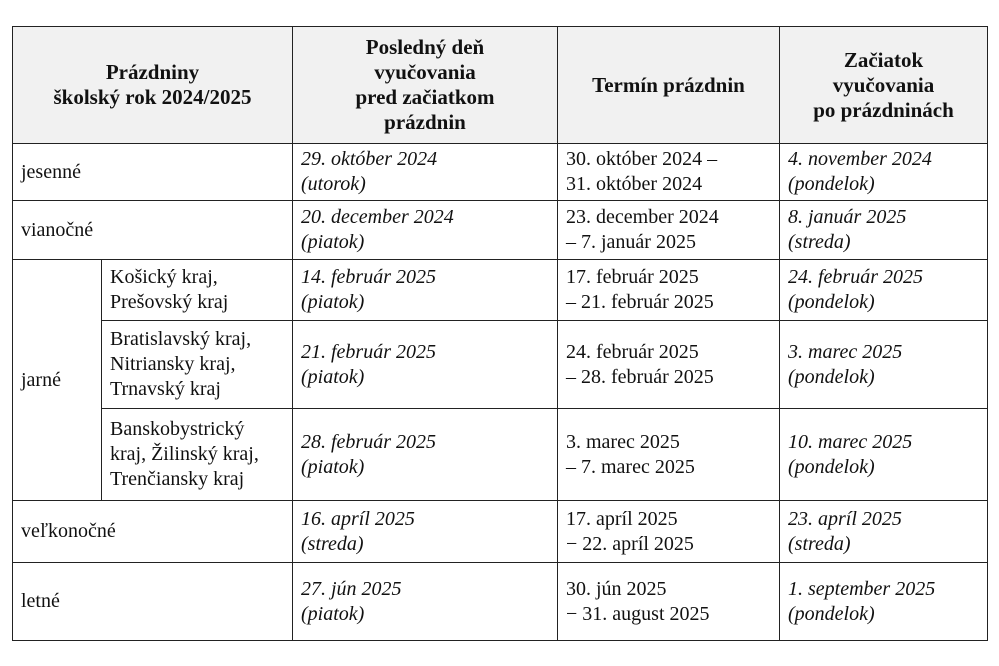  I want to click on last-day-cell: 20. december 2024 (piatok), so click(425, 230).